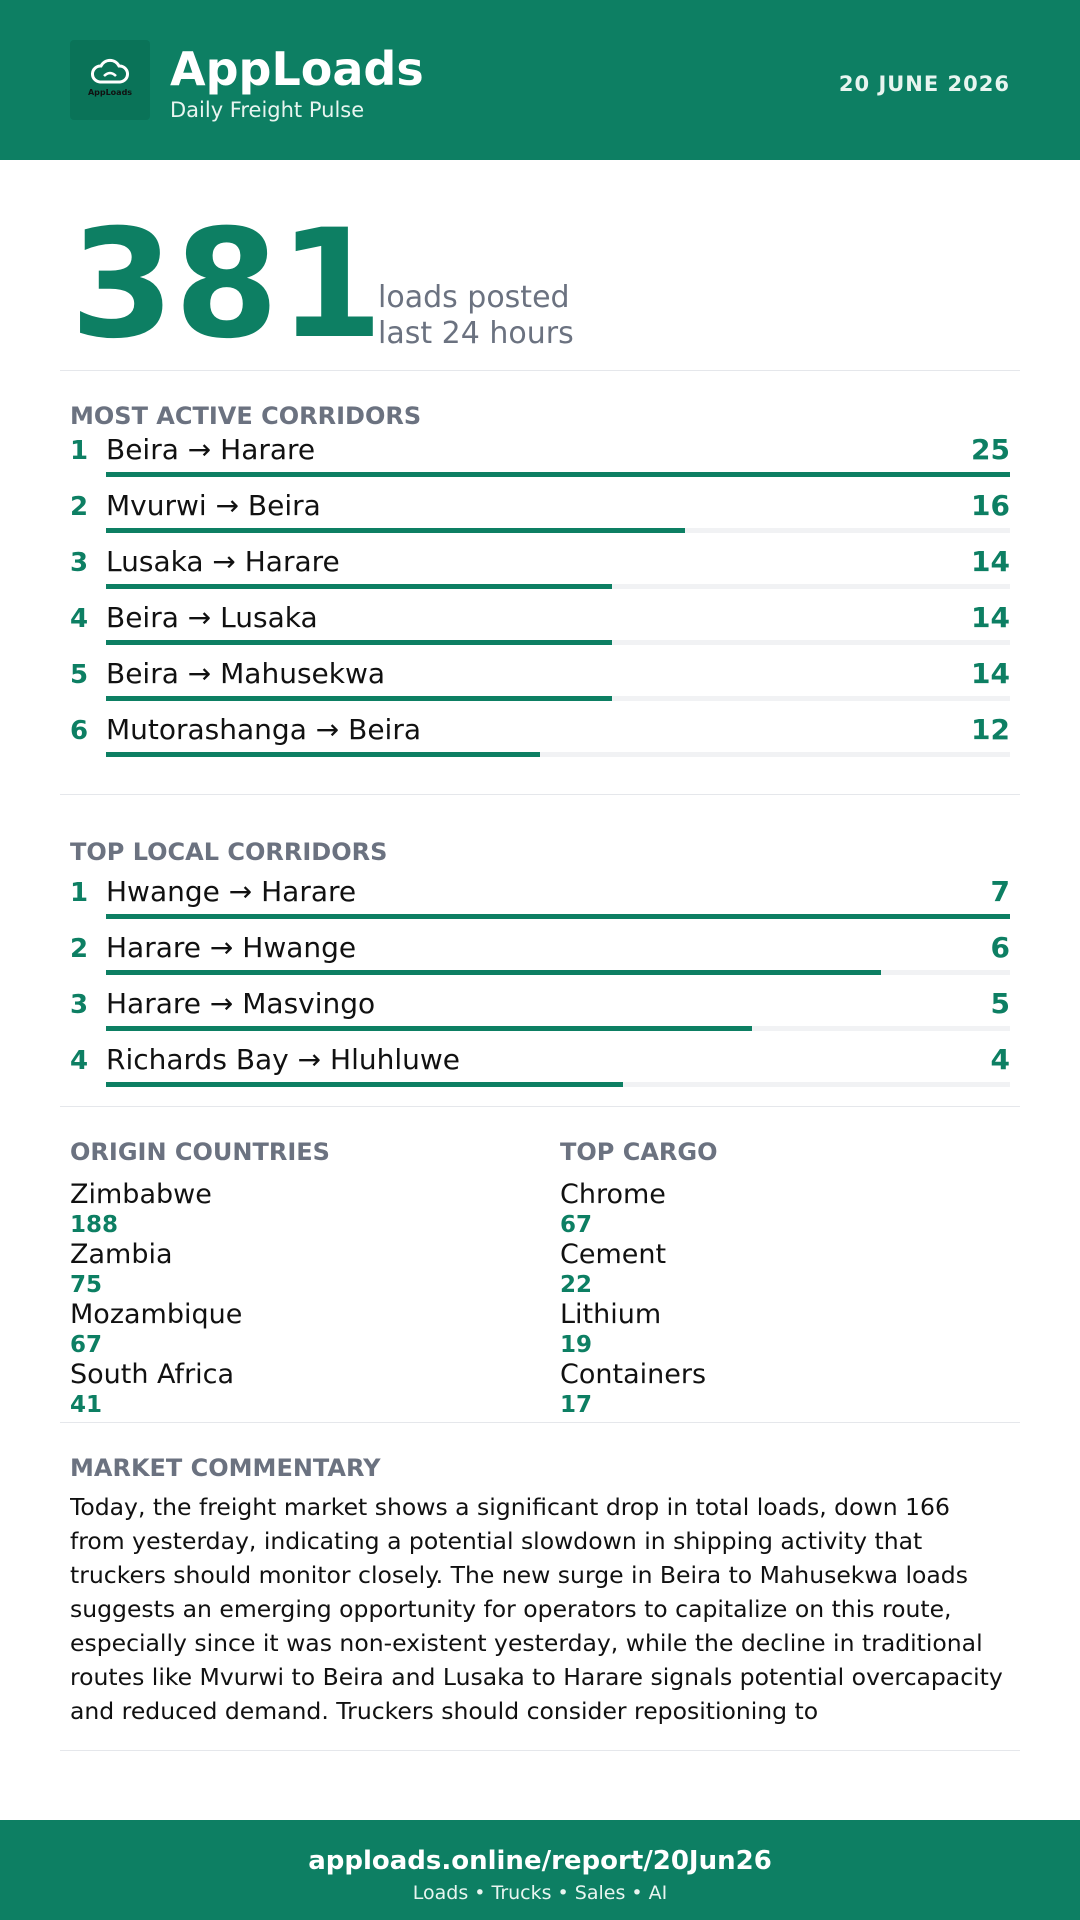  I want to click on list-item-value: 188, so click(94, 1225).